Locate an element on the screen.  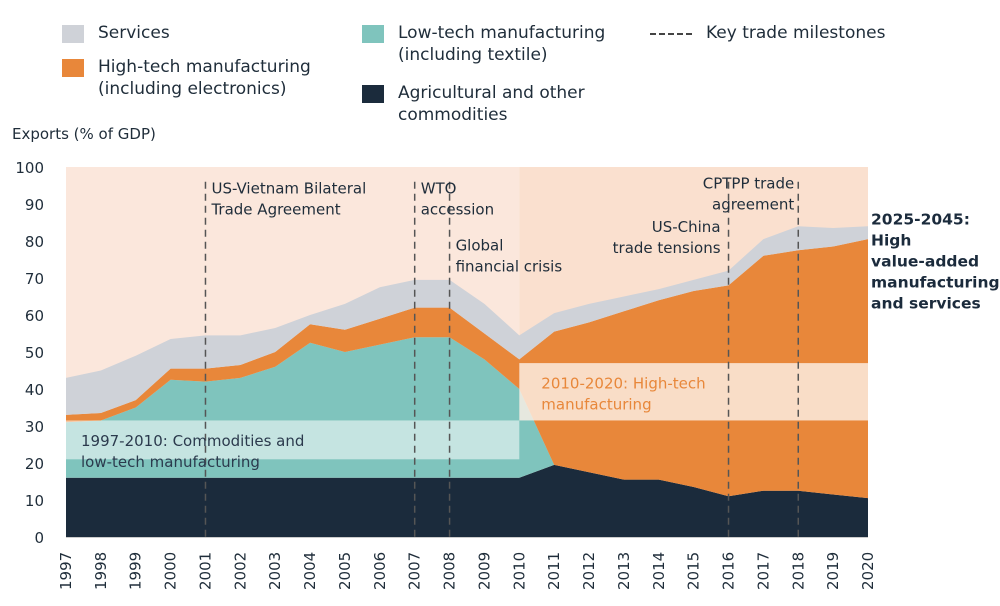
legend-item-milestones: Key trade milestones is located at coordinates (767, 33).